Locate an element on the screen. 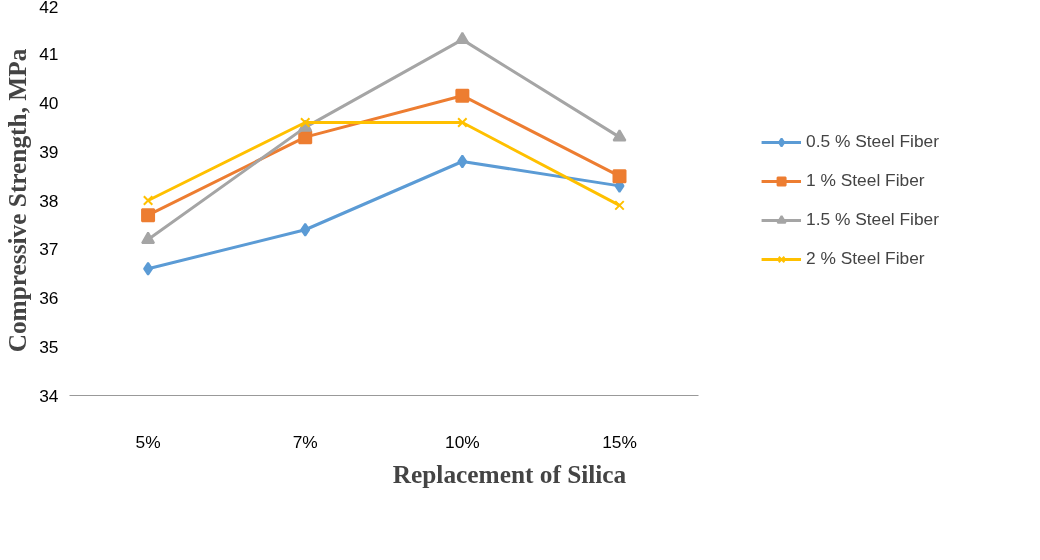  y-tick-label: 35 is located at coordinates (49, 346).